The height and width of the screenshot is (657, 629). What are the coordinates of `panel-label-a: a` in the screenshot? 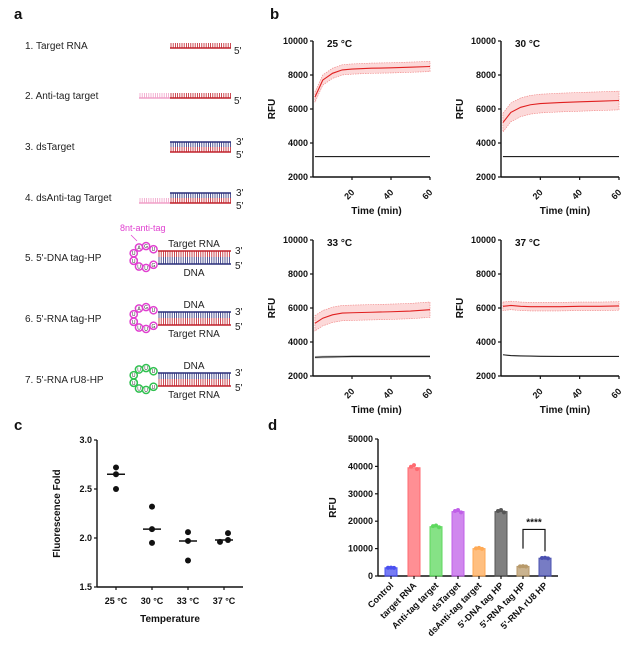 It's located at (18, 14).